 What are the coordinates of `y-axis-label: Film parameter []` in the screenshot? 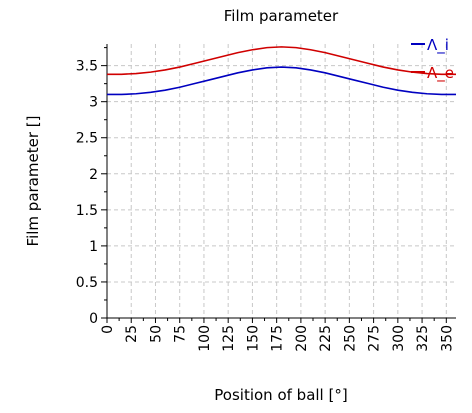 It's located at (33, 181).